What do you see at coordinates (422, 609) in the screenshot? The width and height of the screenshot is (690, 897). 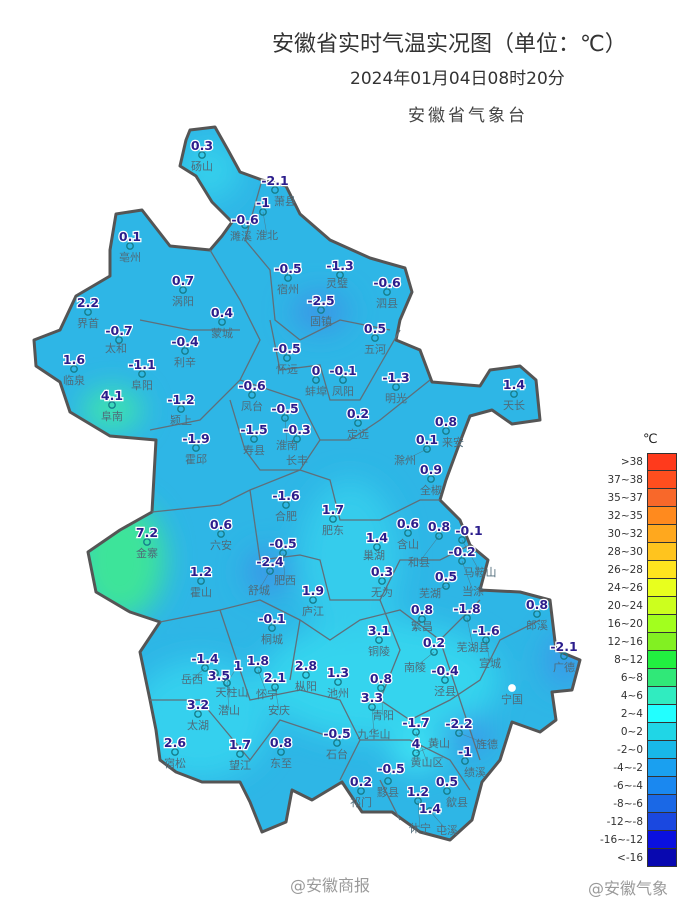 I see `station-temperature: 0.8` at bounding box center [422, 609].